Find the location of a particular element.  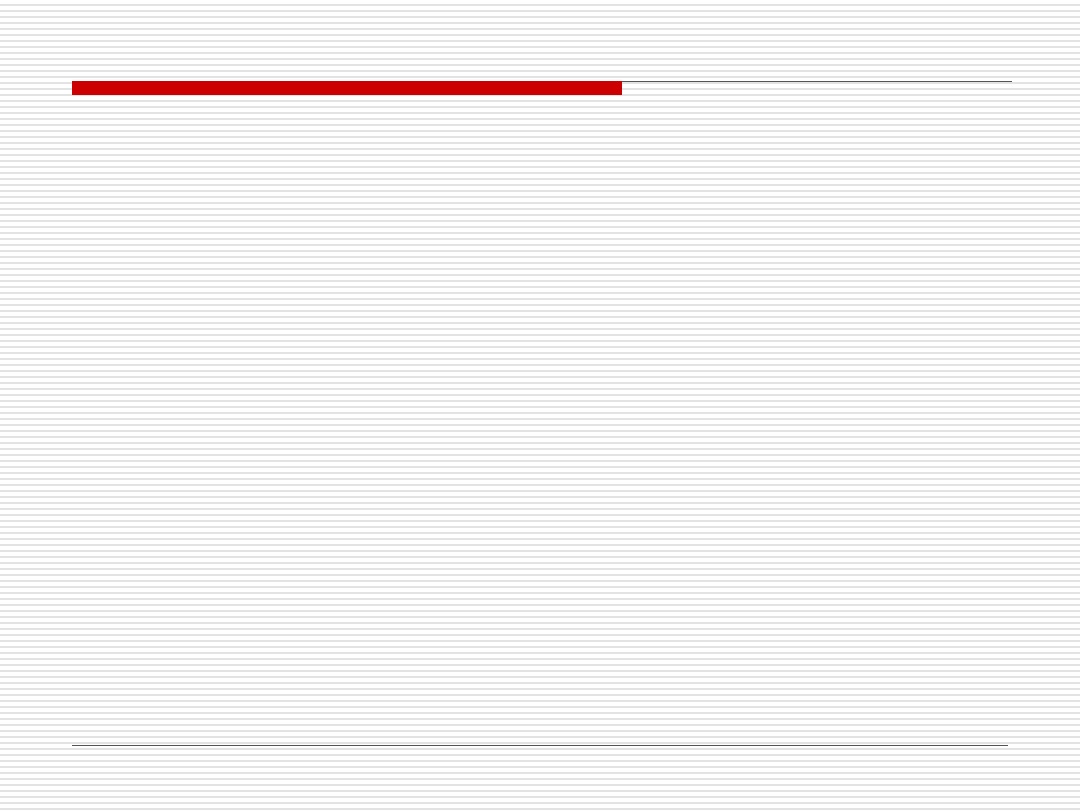

title-accent-bar is located at coordinates (347, 88).